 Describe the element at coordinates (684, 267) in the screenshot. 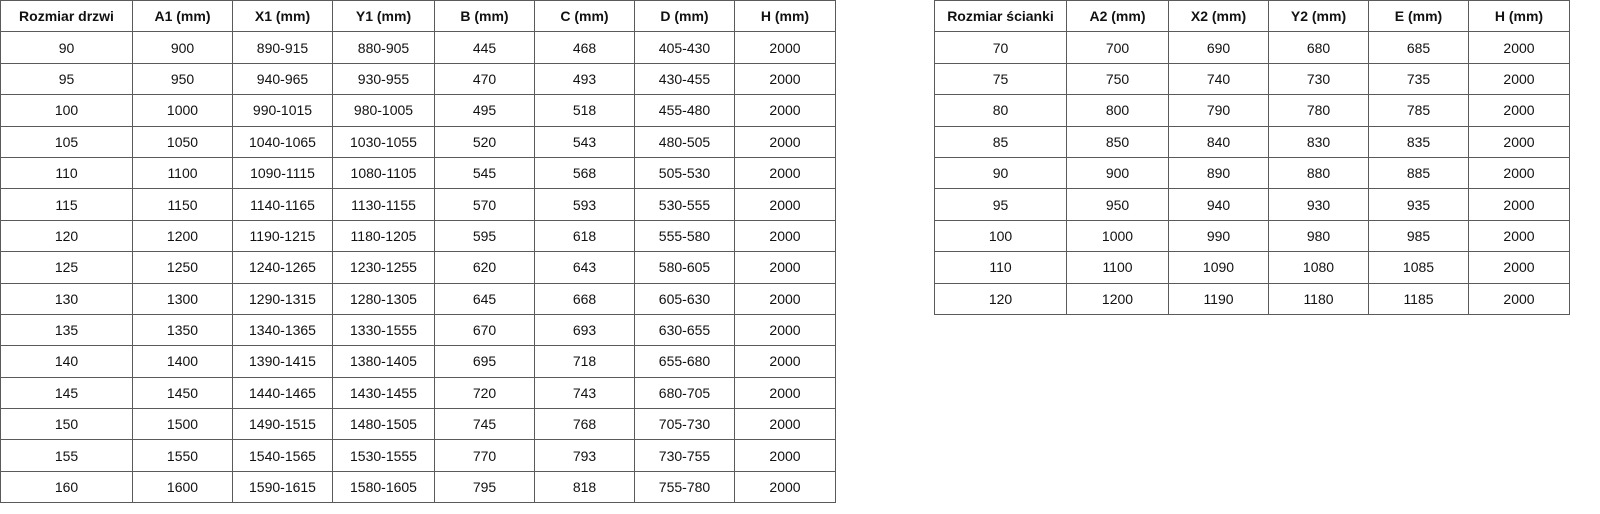

I see `table-cell: 580-605` at that location.